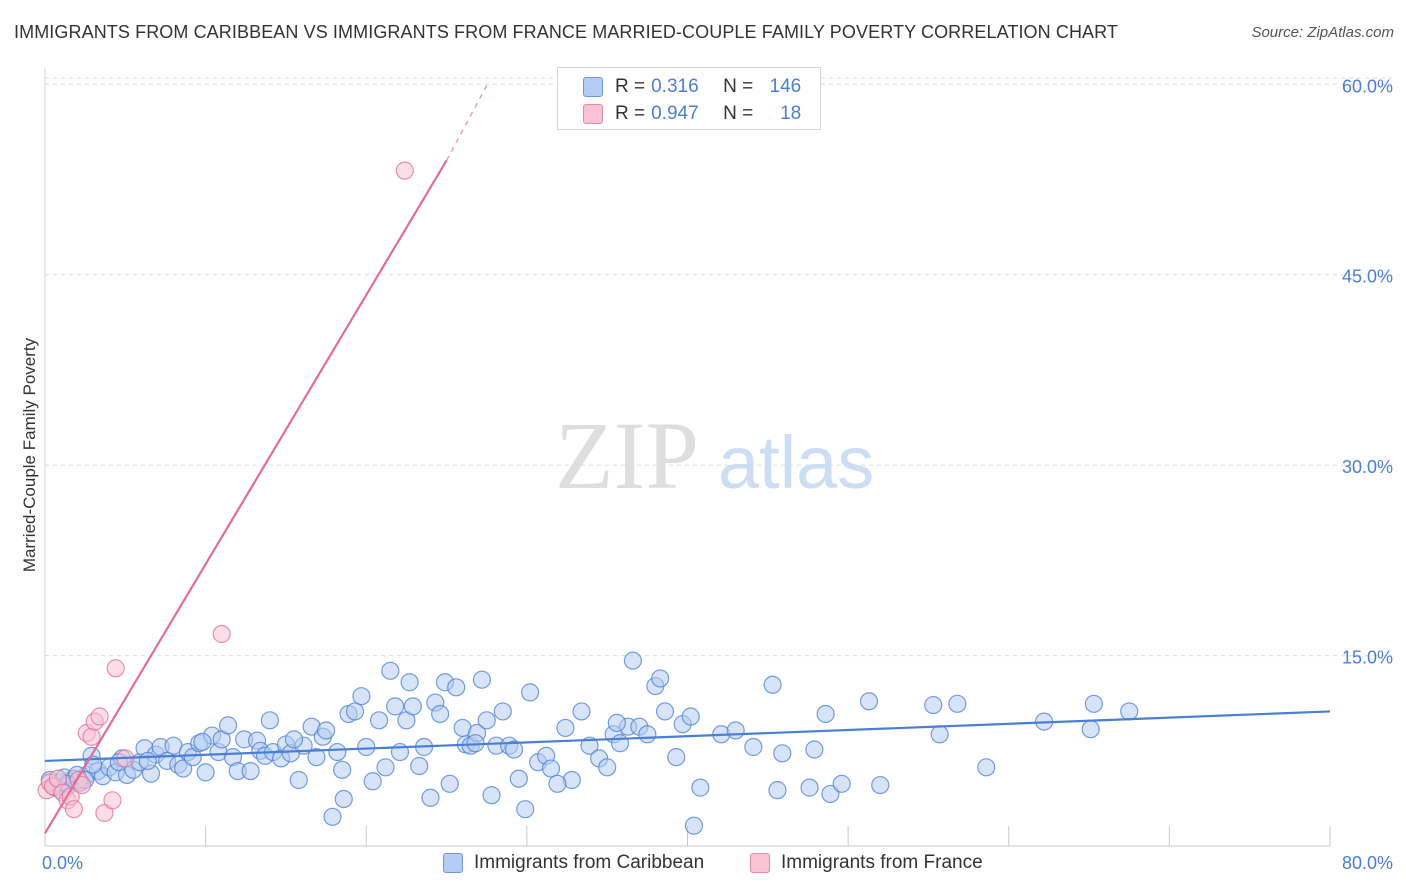 Image resolution: width=1406 pixels, height=892 pixels. What do you see at coordinates (675, 113) in the screenshot?
I see `france-r-value: 0.947` at bounding box center [675, 113].